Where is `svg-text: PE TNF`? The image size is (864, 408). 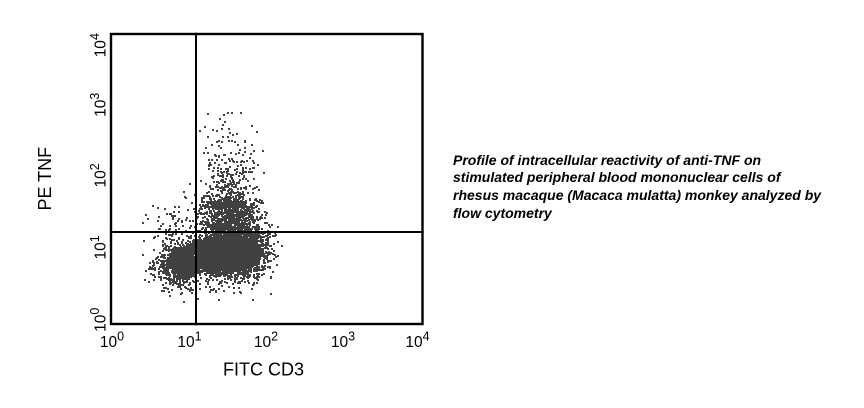 svg-text: PE TNF is located at coordinates (45, 179).